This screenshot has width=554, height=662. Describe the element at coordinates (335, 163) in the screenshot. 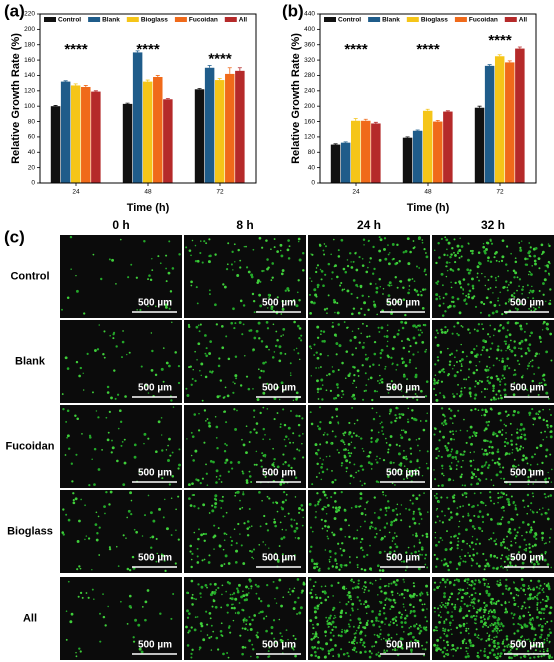

I see `bar` at that location.